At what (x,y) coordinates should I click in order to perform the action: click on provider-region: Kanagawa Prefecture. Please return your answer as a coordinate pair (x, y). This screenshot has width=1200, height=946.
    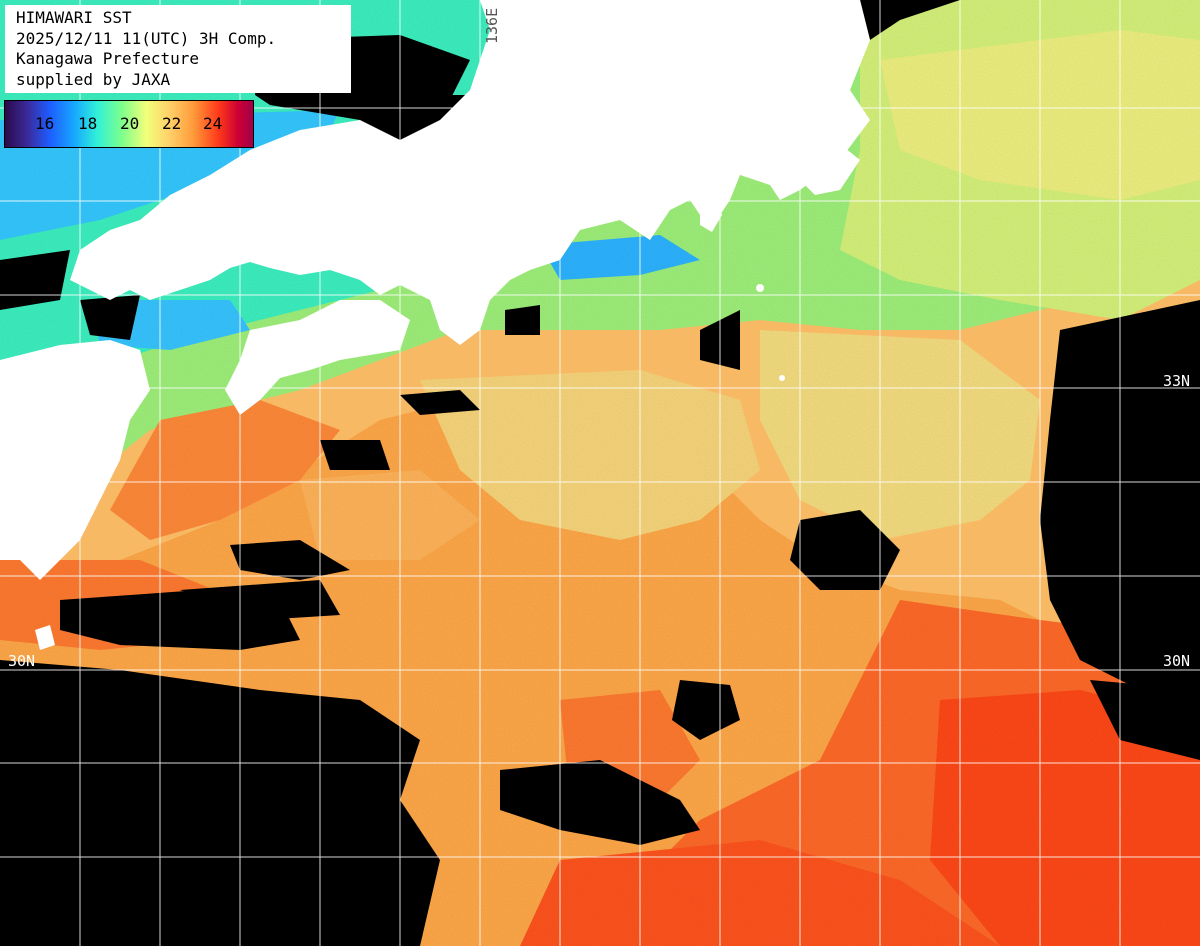
    Looking at the image, I should click on (108, 58).